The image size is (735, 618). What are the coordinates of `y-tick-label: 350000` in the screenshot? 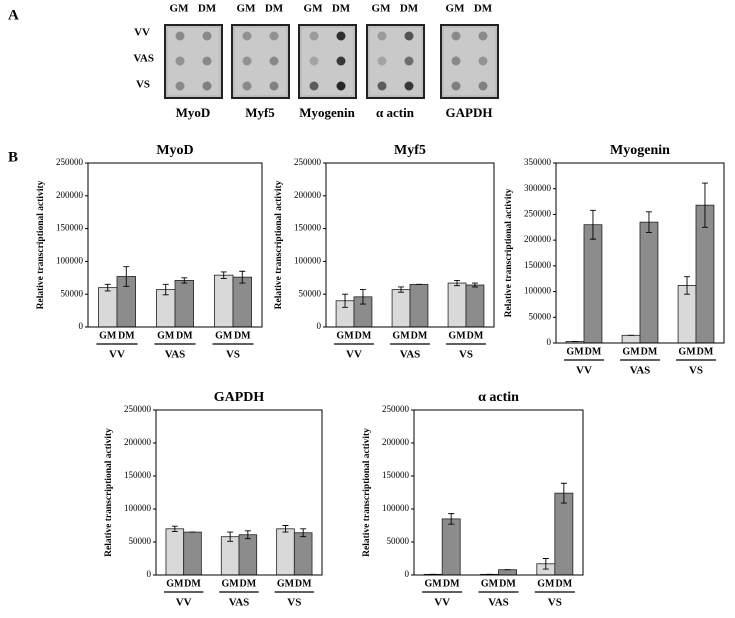 It's located at (538, 162).